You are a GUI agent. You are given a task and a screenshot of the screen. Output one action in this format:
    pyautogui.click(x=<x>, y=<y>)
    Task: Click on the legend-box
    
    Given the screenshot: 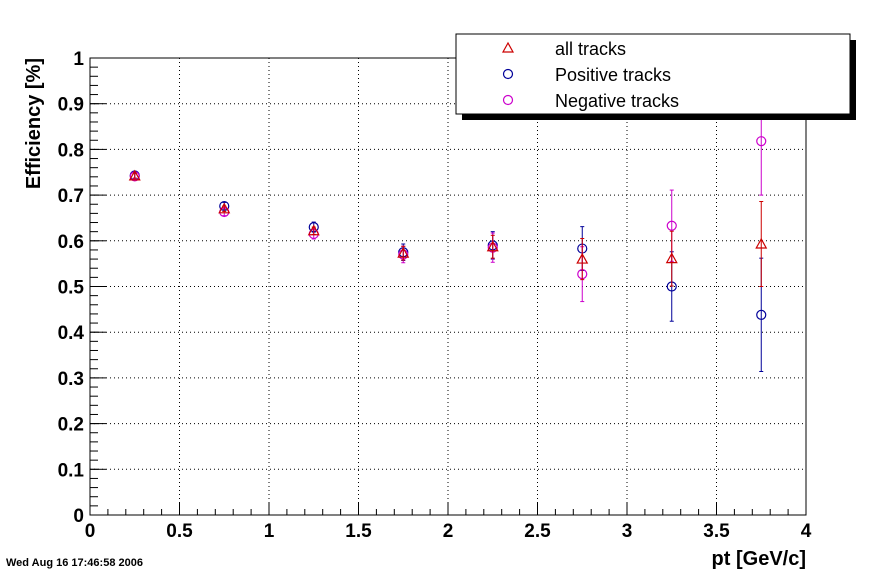 What is the action you would take?
    pyautogui.click(x=653, y=74)
    